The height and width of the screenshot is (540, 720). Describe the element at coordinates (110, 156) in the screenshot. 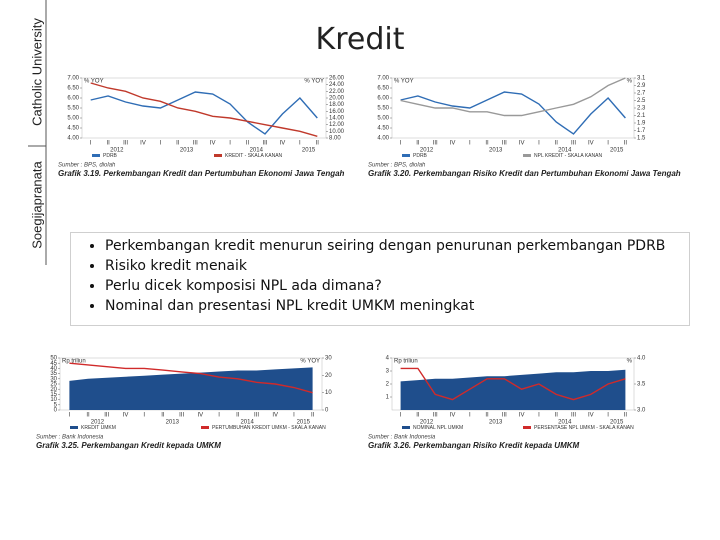

I see `legend-label: PDRB` at that location.